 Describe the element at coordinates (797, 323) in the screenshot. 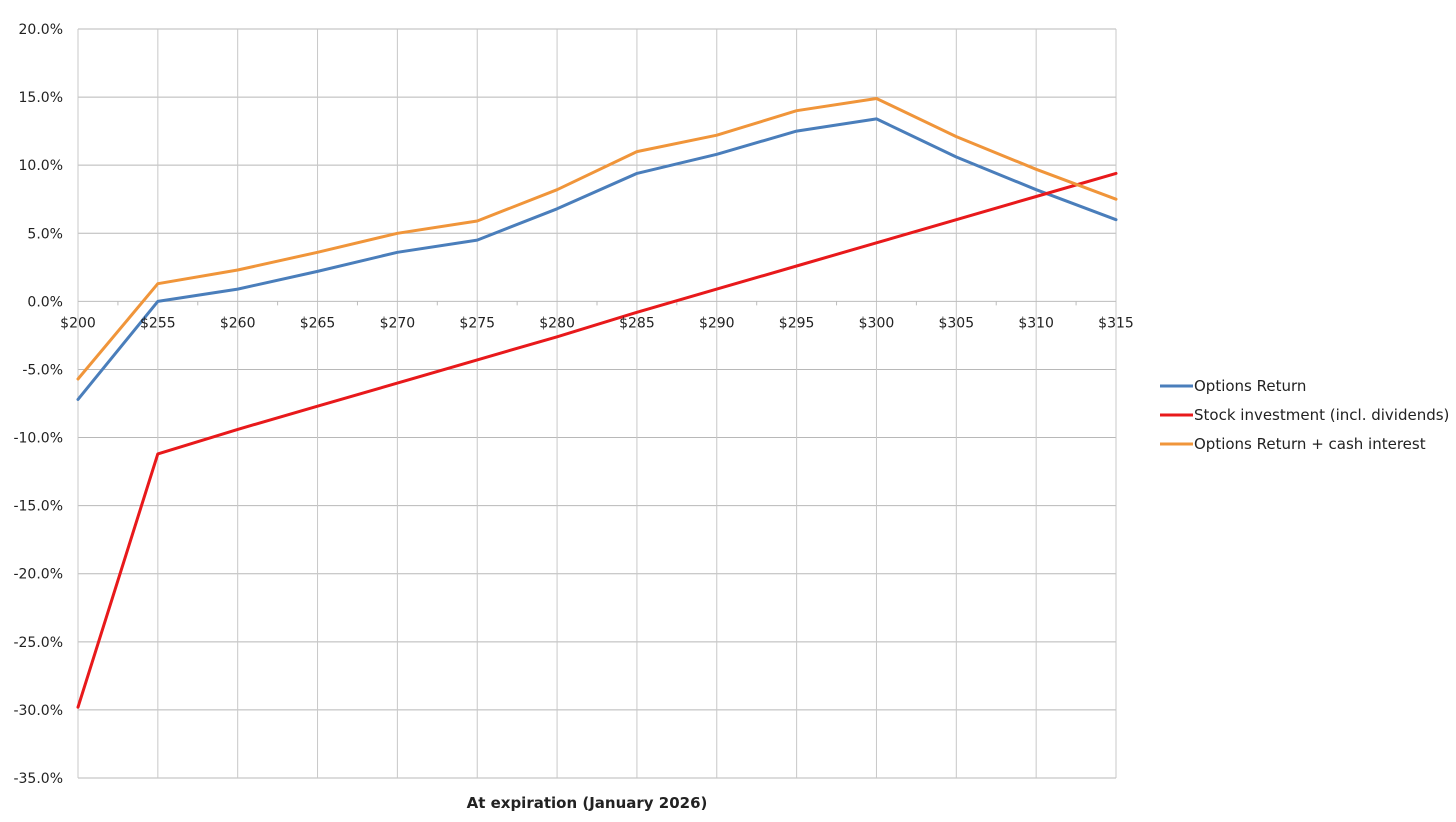

I see `x-tick-label: $295` at that location.